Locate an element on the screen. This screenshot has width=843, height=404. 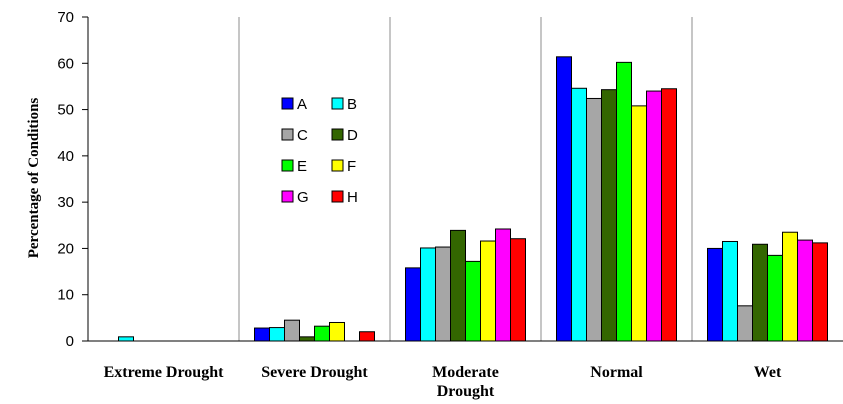
legend-swatch-f is located at coordinates (337, 165).